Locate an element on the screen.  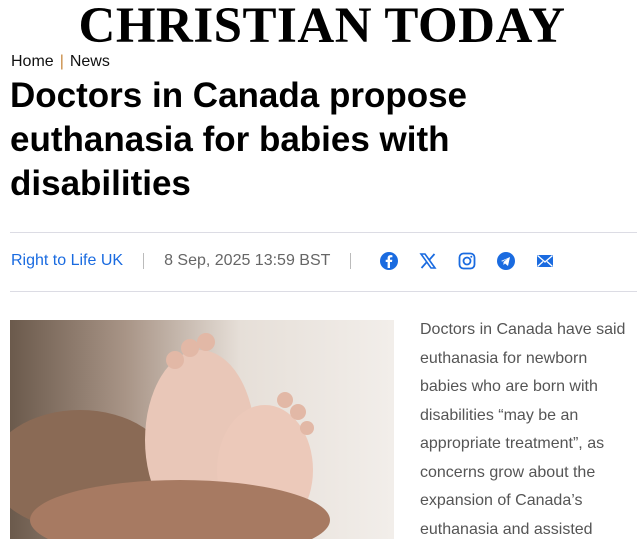
x-icon is located at coordinates (428, 261).